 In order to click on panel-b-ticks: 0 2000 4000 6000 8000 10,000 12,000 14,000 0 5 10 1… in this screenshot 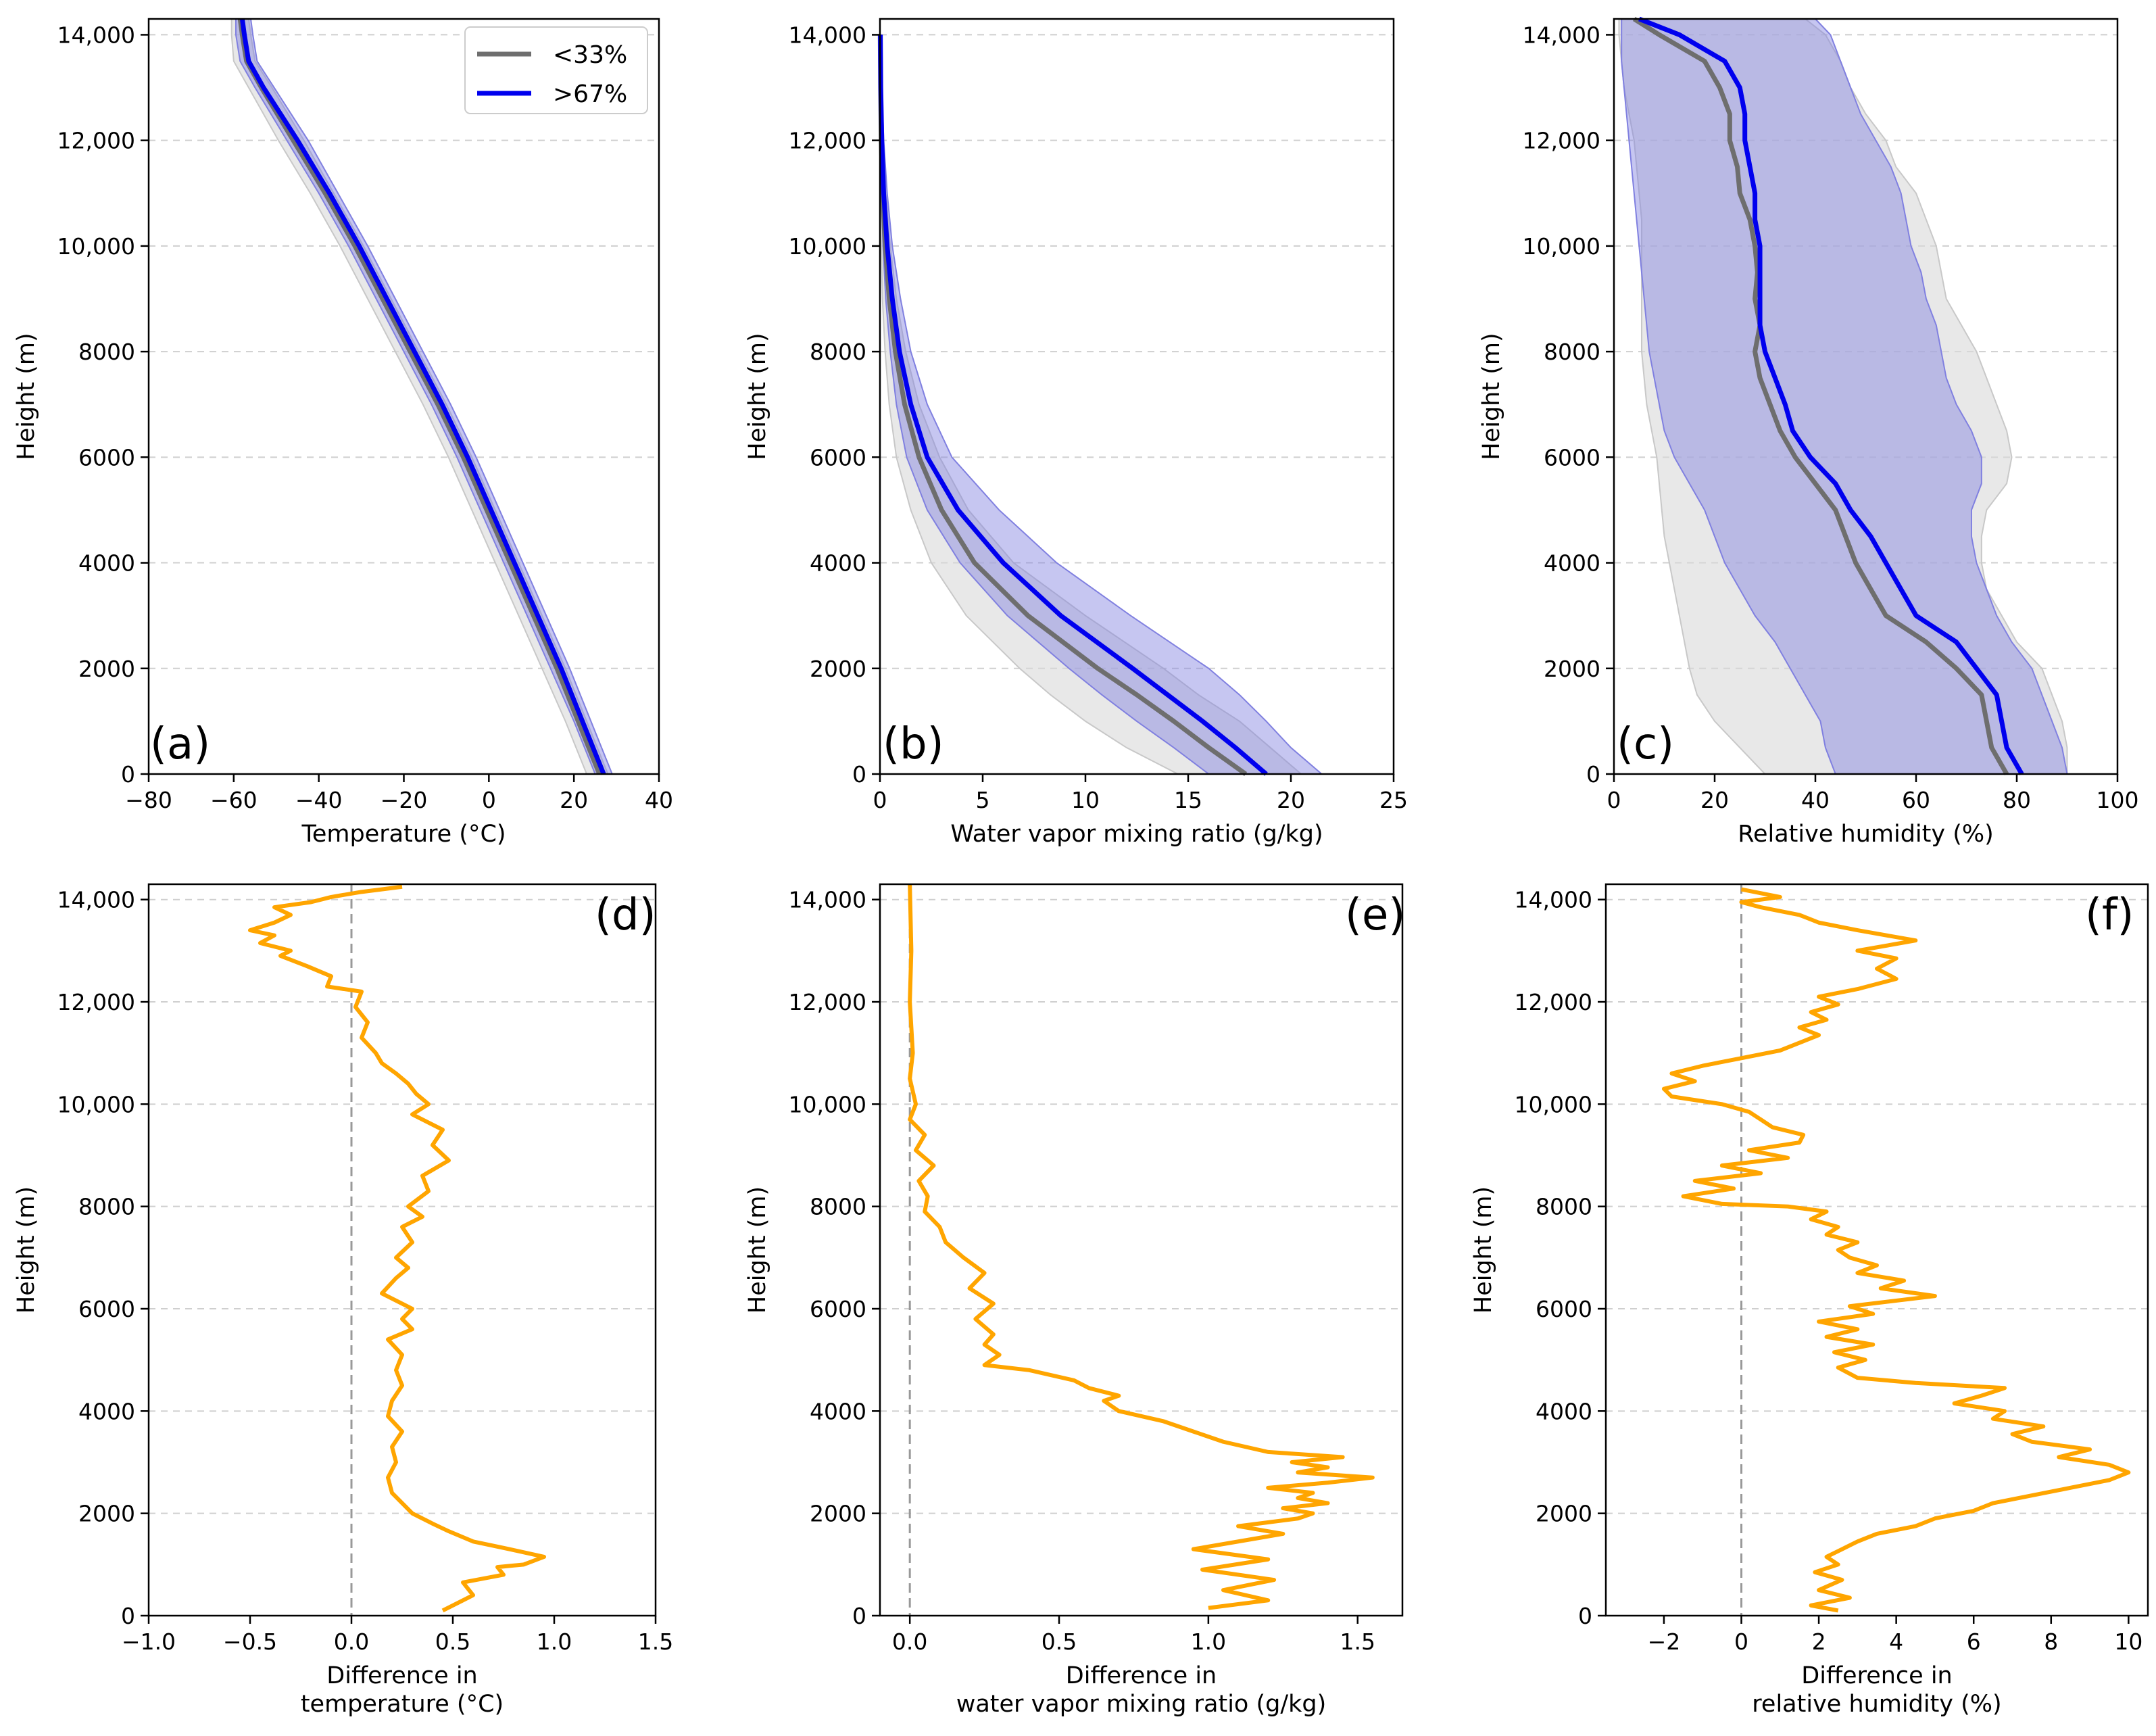, I will do `click(1098, 417)`.